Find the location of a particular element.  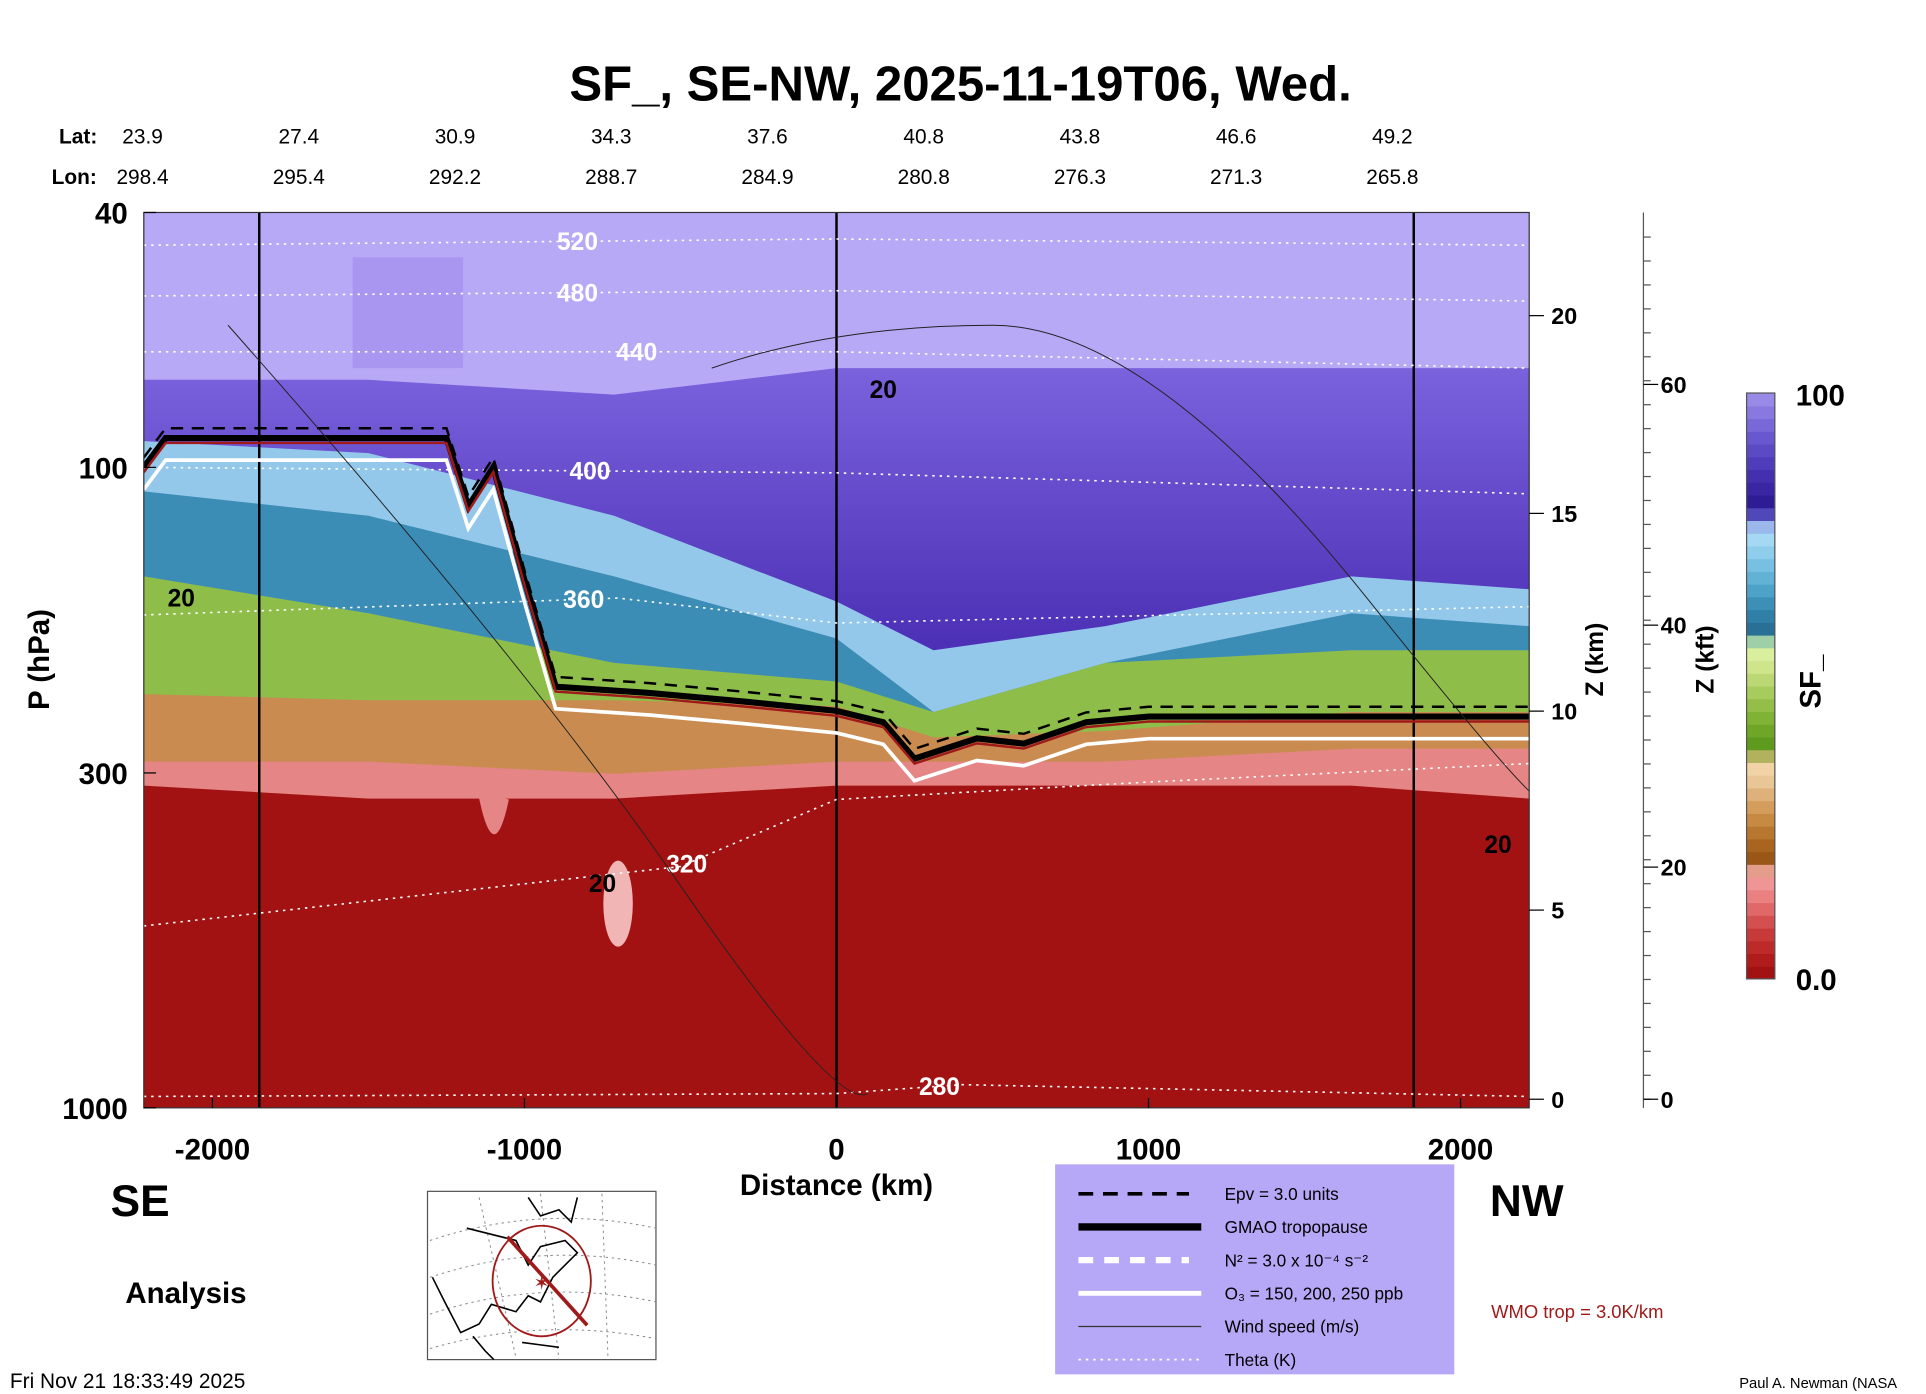

x-axis-label: Distance (km) is located at coordinates (836, 1185).